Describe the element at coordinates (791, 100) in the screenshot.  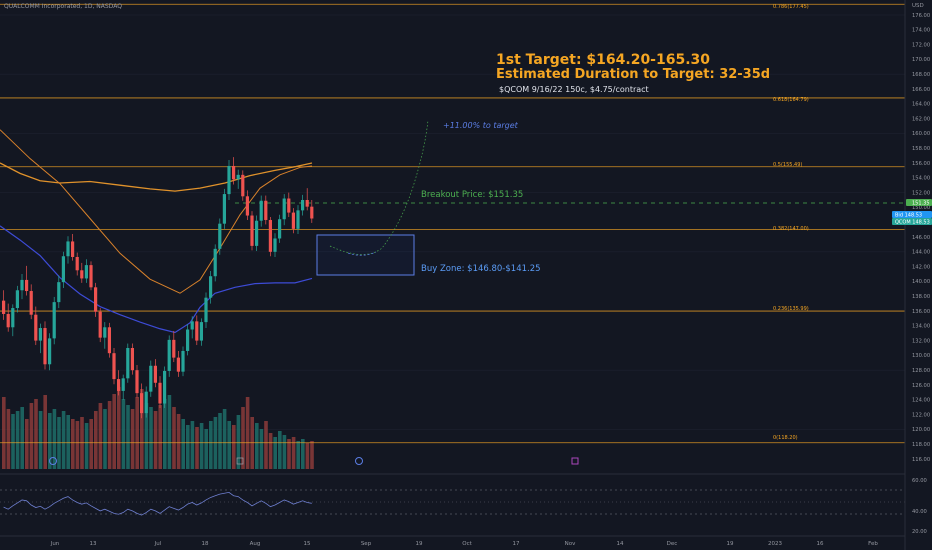
I see `fib-label-0618: 0.618(164.79)` at that location.